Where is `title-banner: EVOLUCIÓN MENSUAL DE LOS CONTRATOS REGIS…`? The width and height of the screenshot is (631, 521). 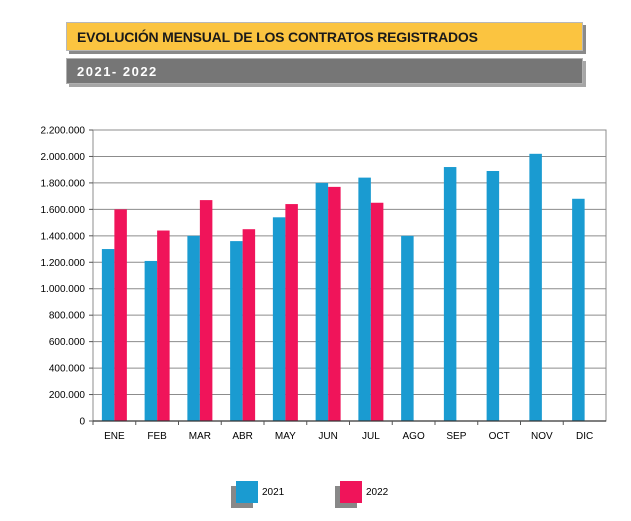 title-banner: EVOLUCIÓN MENSUAL DE LOS CONTRATOS REGIS… is located at coordinates (324, 36).